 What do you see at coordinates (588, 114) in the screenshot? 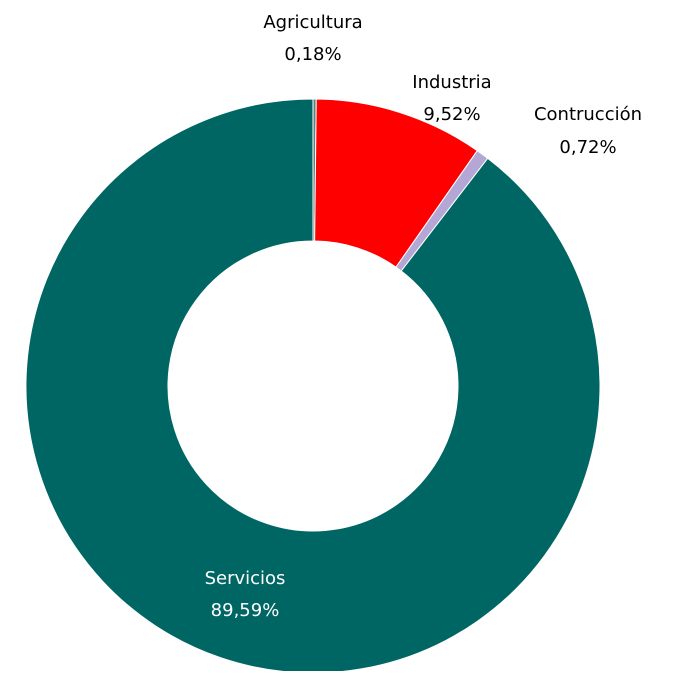
I see `category-label-contruccion: Contrucción` at bounding box center [588, 114].